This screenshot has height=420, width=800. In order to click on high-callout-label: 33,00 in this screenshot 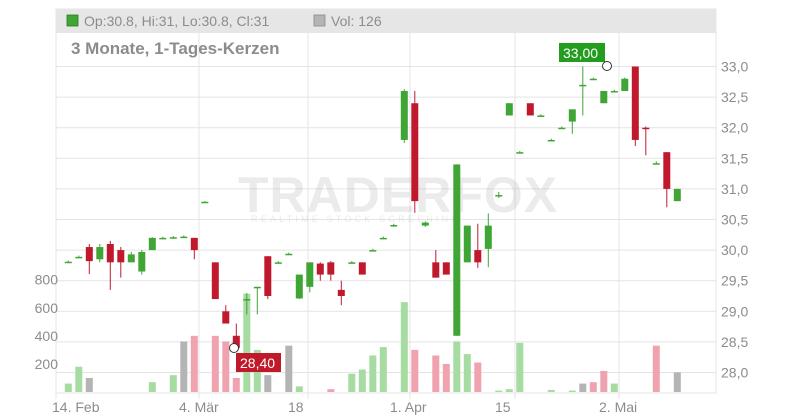, I will do `click(580, 53)`.